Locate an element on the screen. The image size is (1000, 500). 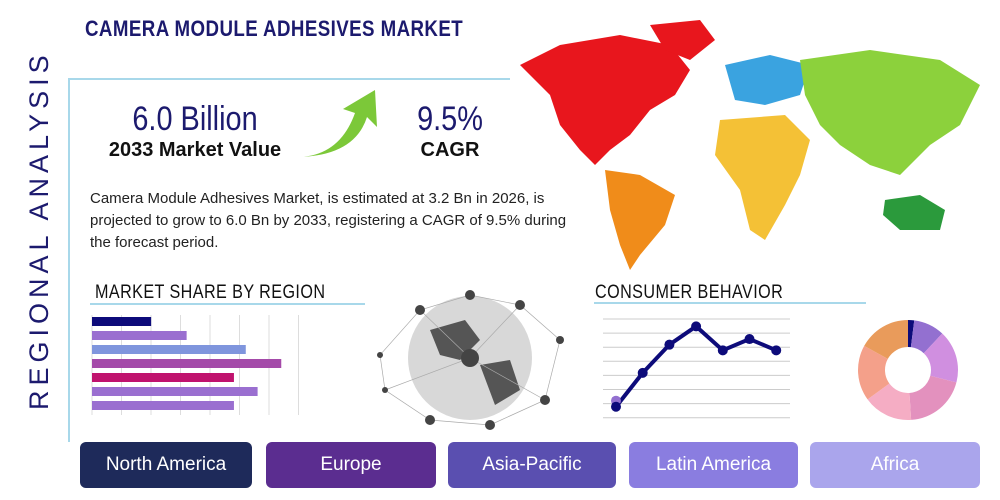
south-america is located at coordinates (640, 220).